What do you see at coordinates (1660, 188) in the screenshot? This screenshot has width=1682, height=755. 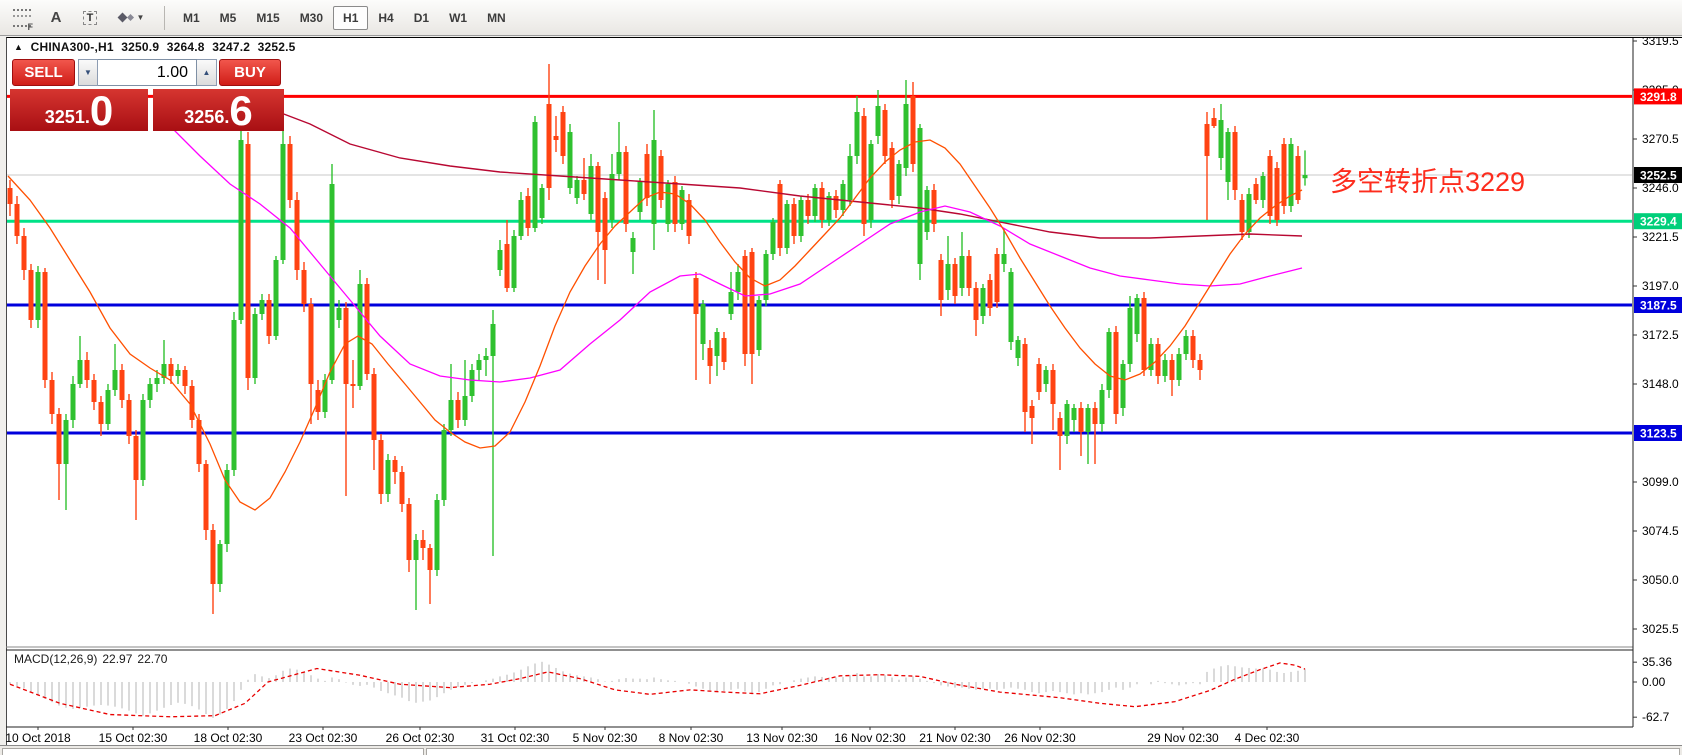 I see `svg-text: 3246.0` at bounding box center [1660, 188].